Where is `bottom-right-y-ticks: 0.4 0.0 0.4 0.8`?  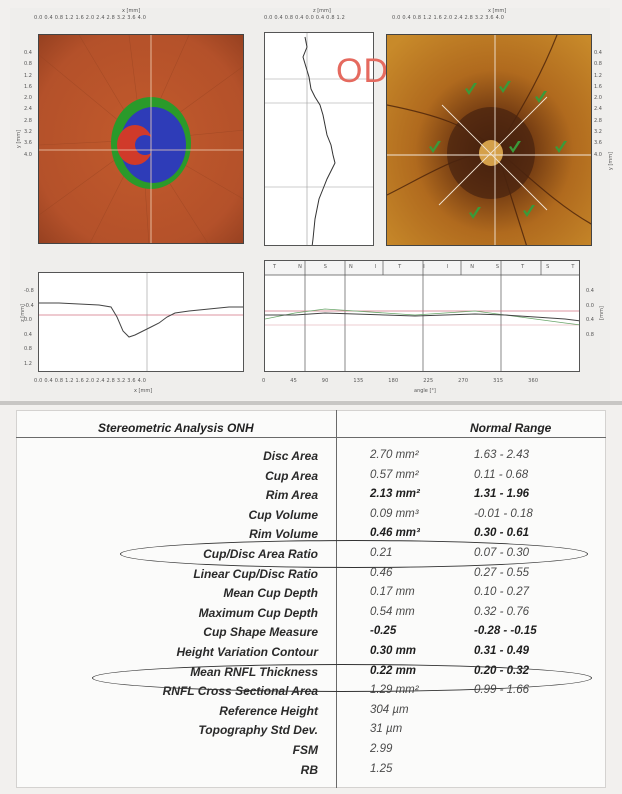 bottom-right-y-ticks: 0.4 0.0 0.4 0.8 is located at coordinates (590, 313).